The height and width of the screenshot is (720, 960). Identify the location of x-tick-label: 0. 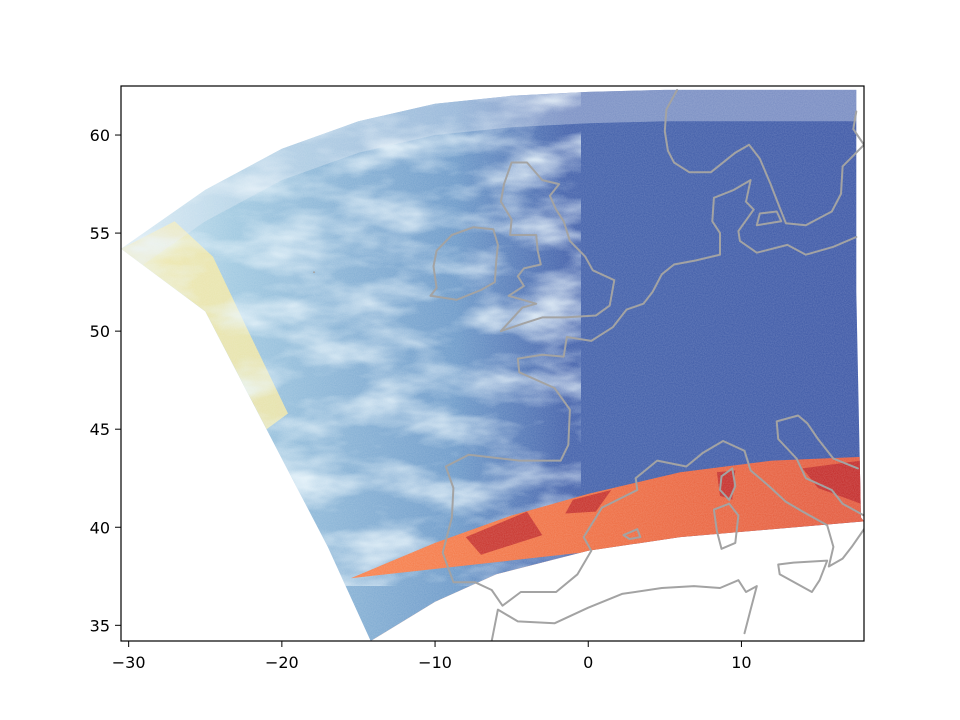
(588, 662).